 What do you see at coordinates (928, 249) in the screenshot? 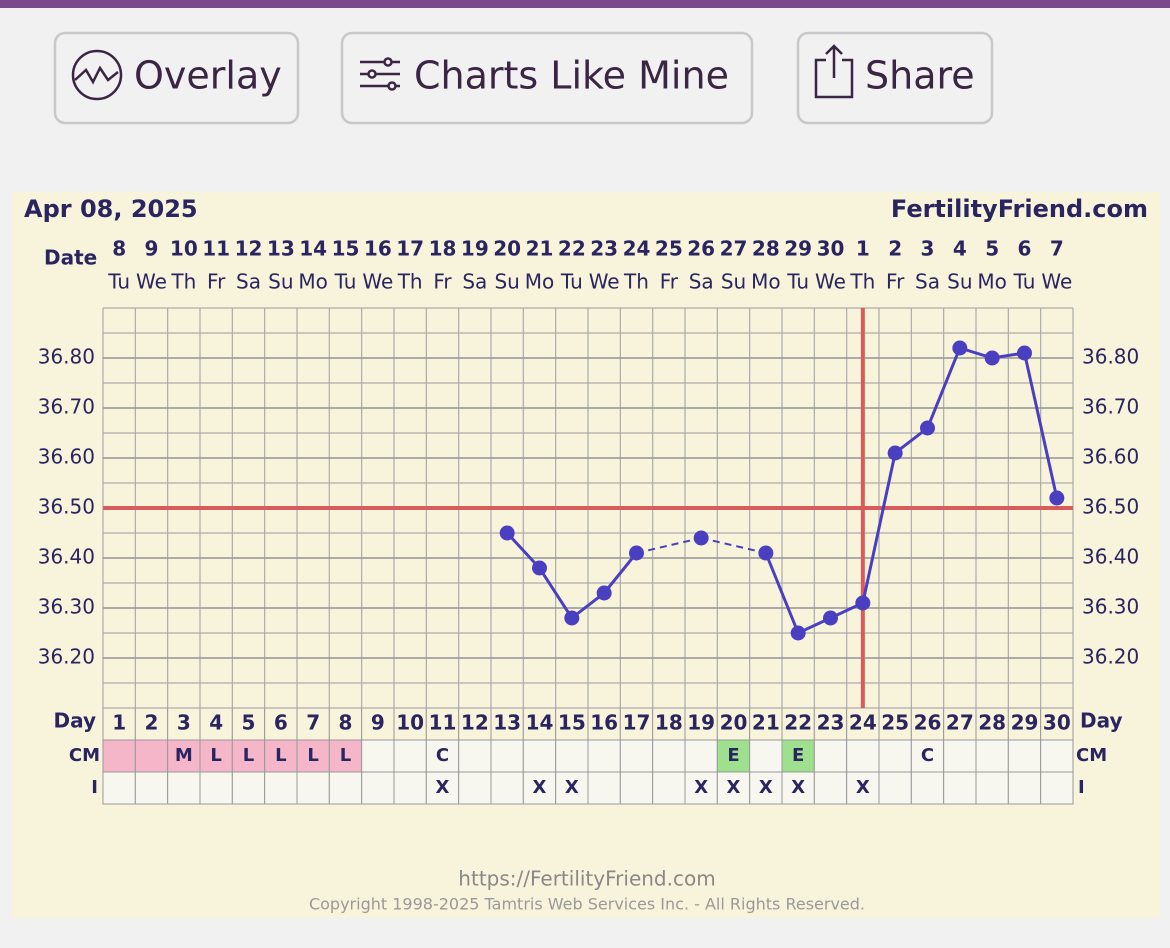
I see `date: 3` at bounding box center [928, 249].